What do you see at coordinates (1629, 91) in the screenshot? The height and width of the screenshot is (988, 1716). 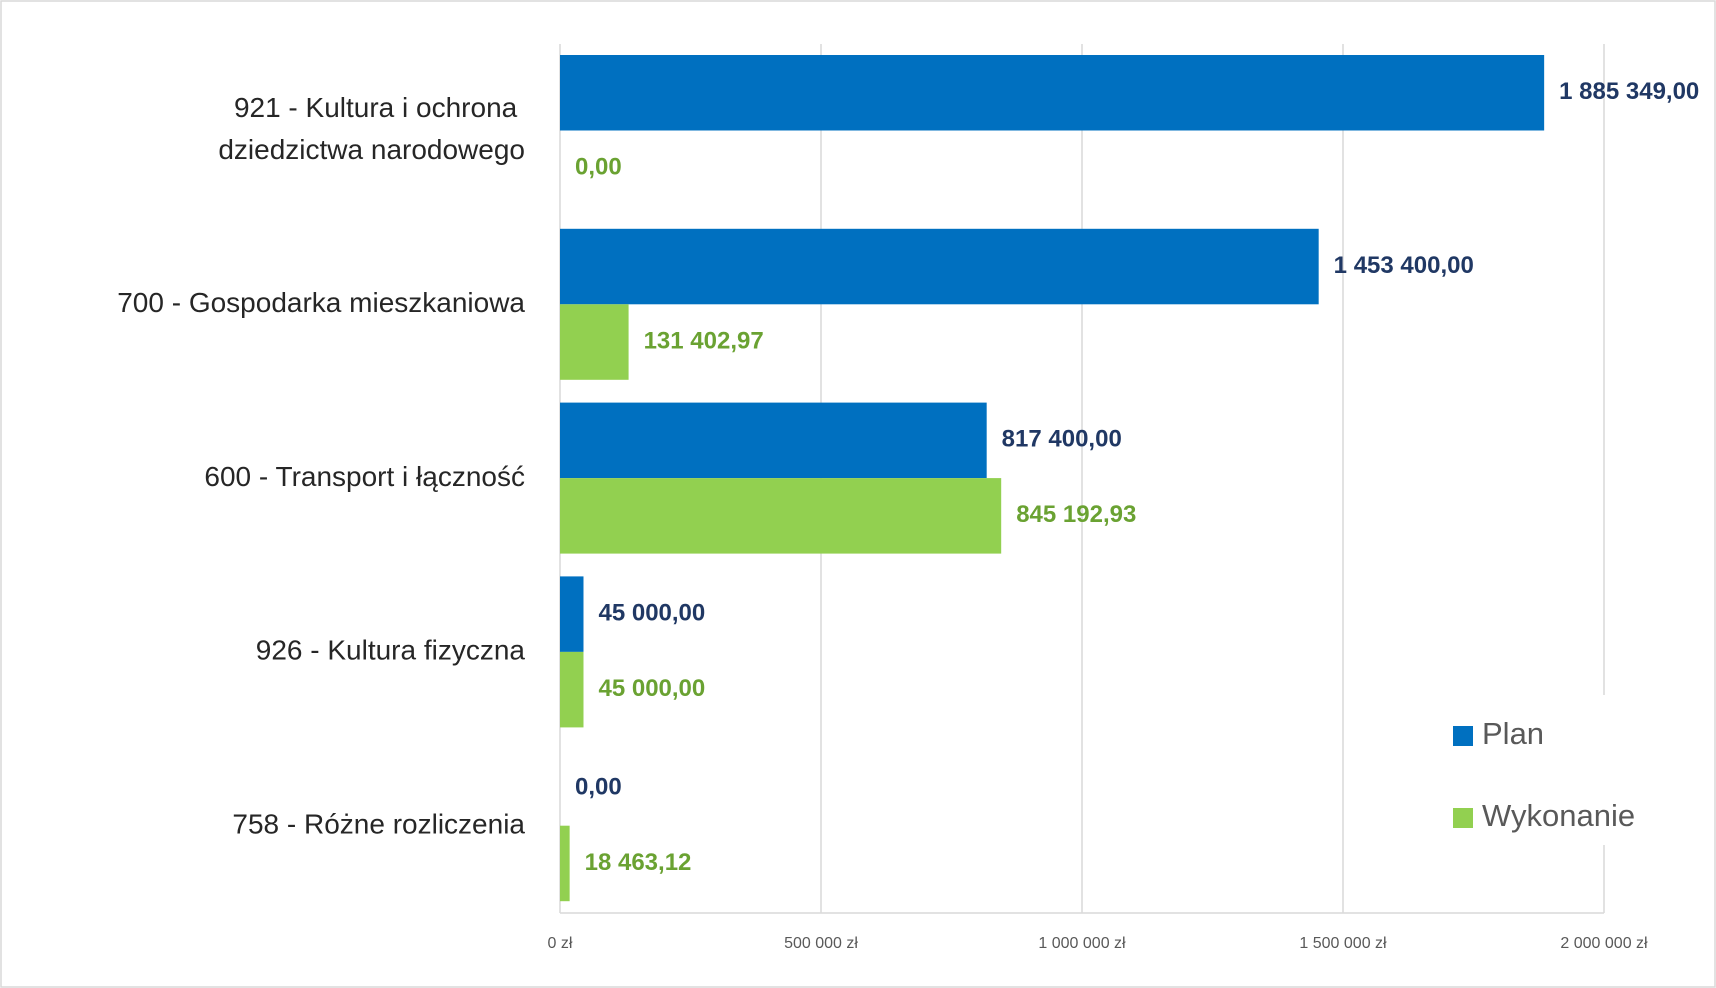 I see `value-label: 1 885 349,00` at bounding box center [1629, 91].